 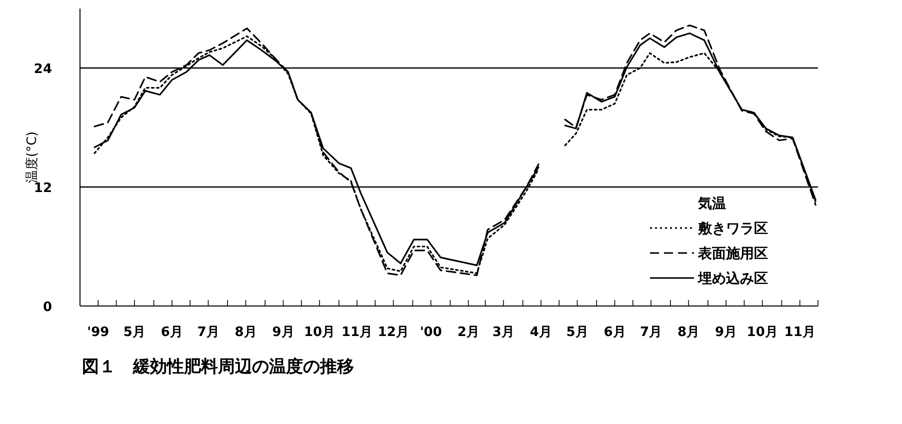 What do you see at coordinates (503, 332) in the screenshot?
I see `x-tick-label: 3月` at bounding box center [503, 332].